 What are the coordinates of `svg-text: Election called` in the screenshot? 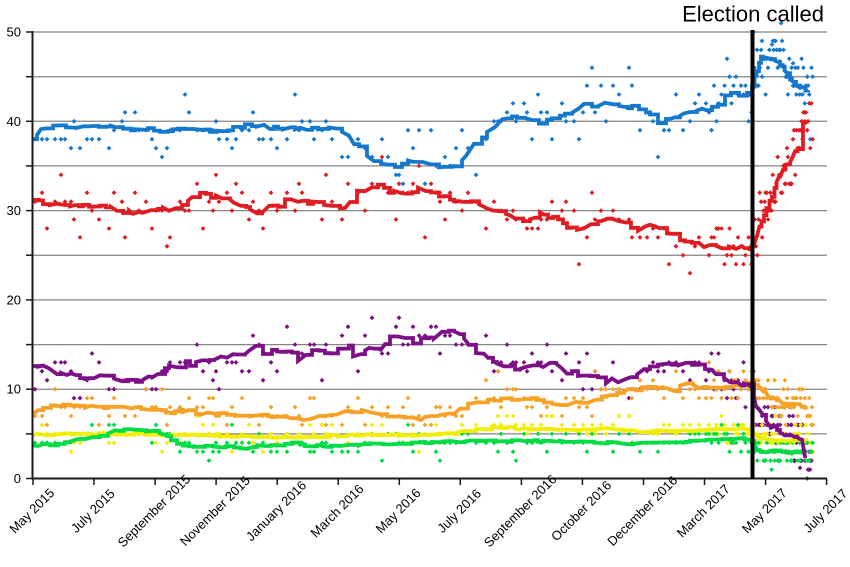 It's located at (753, 14).